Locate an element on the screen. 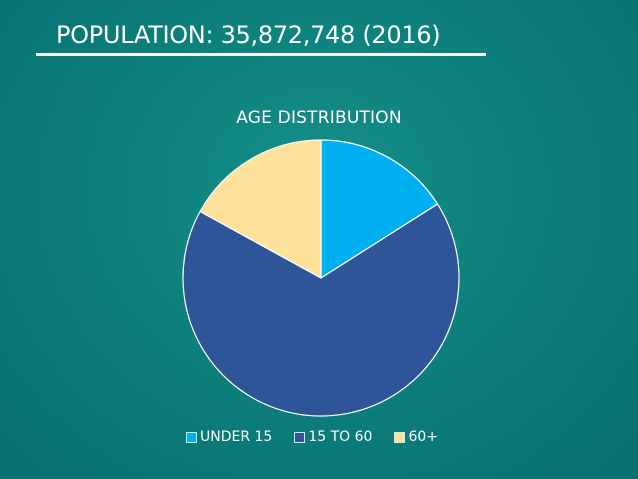 This screenshot has height=479, width=638. legend-item-under-15: UNDER 15 is located at coordinates (229, 437).